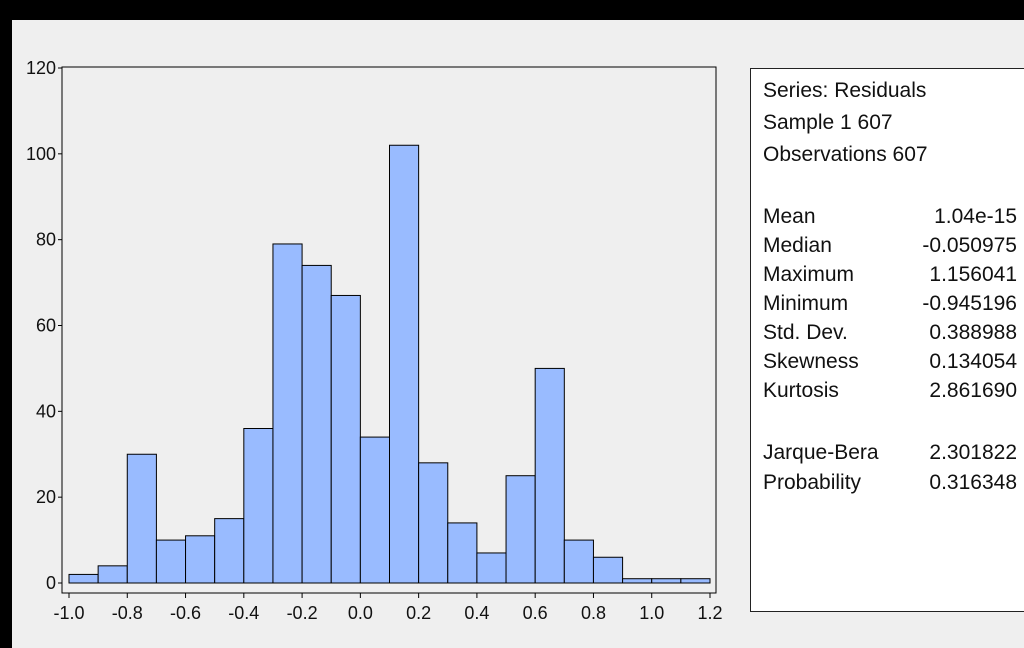 This screenshot has width=1024, height=648. Describe the element at coordinates (890, 247) in the screenshot. I see `stat-row-median: Median -0.050975` at that location.